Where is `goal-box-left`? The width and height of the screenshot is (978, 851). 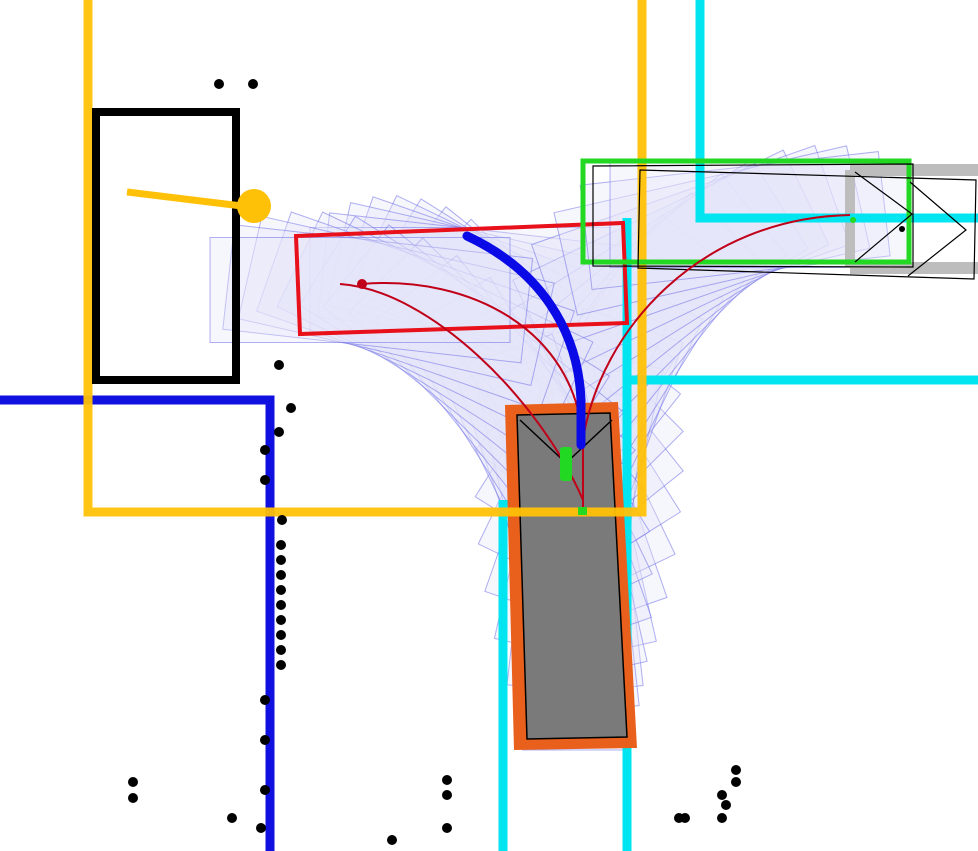 goal-box-left is located at coordinates (461, 278).